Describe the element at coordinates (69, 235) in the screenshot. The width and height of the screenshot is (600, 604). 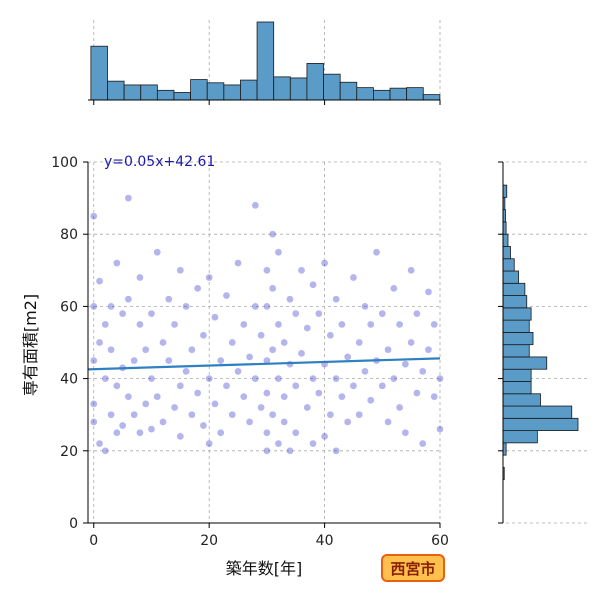
I see `y-tick-label: 80` at that location.